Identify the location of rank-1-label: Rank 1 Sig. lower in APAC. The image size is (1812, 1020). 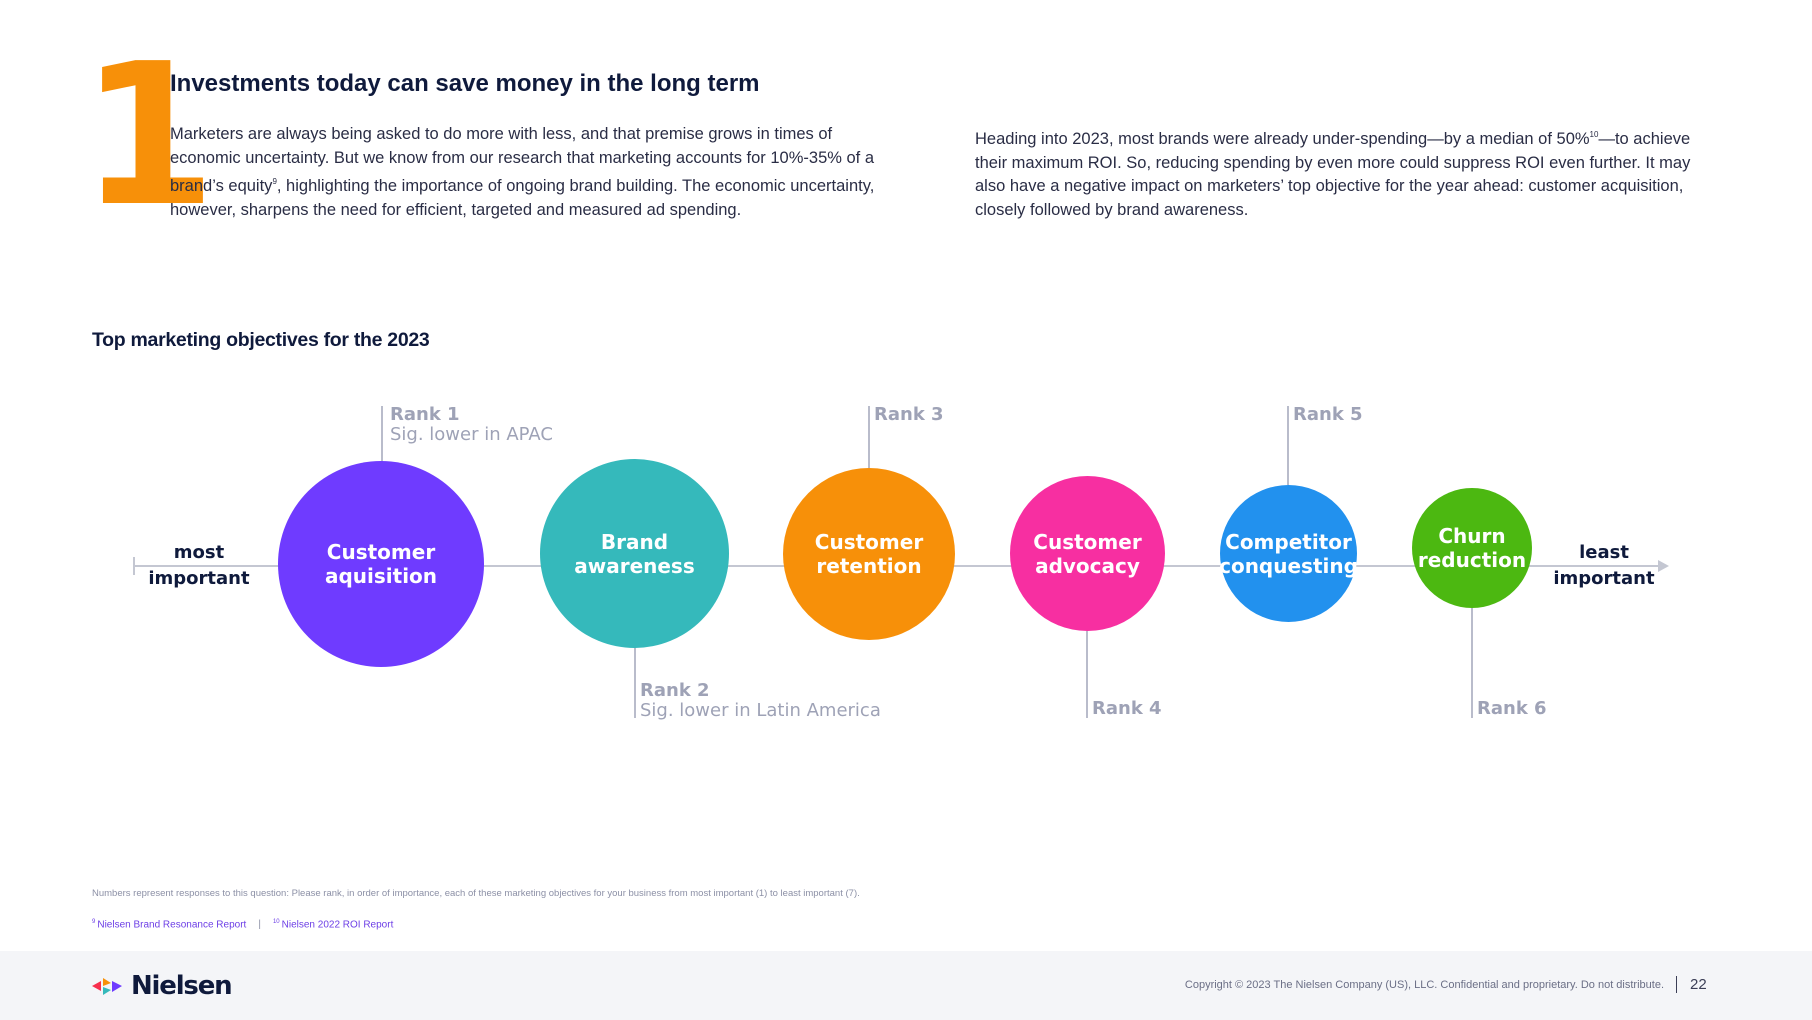
(471, 425).